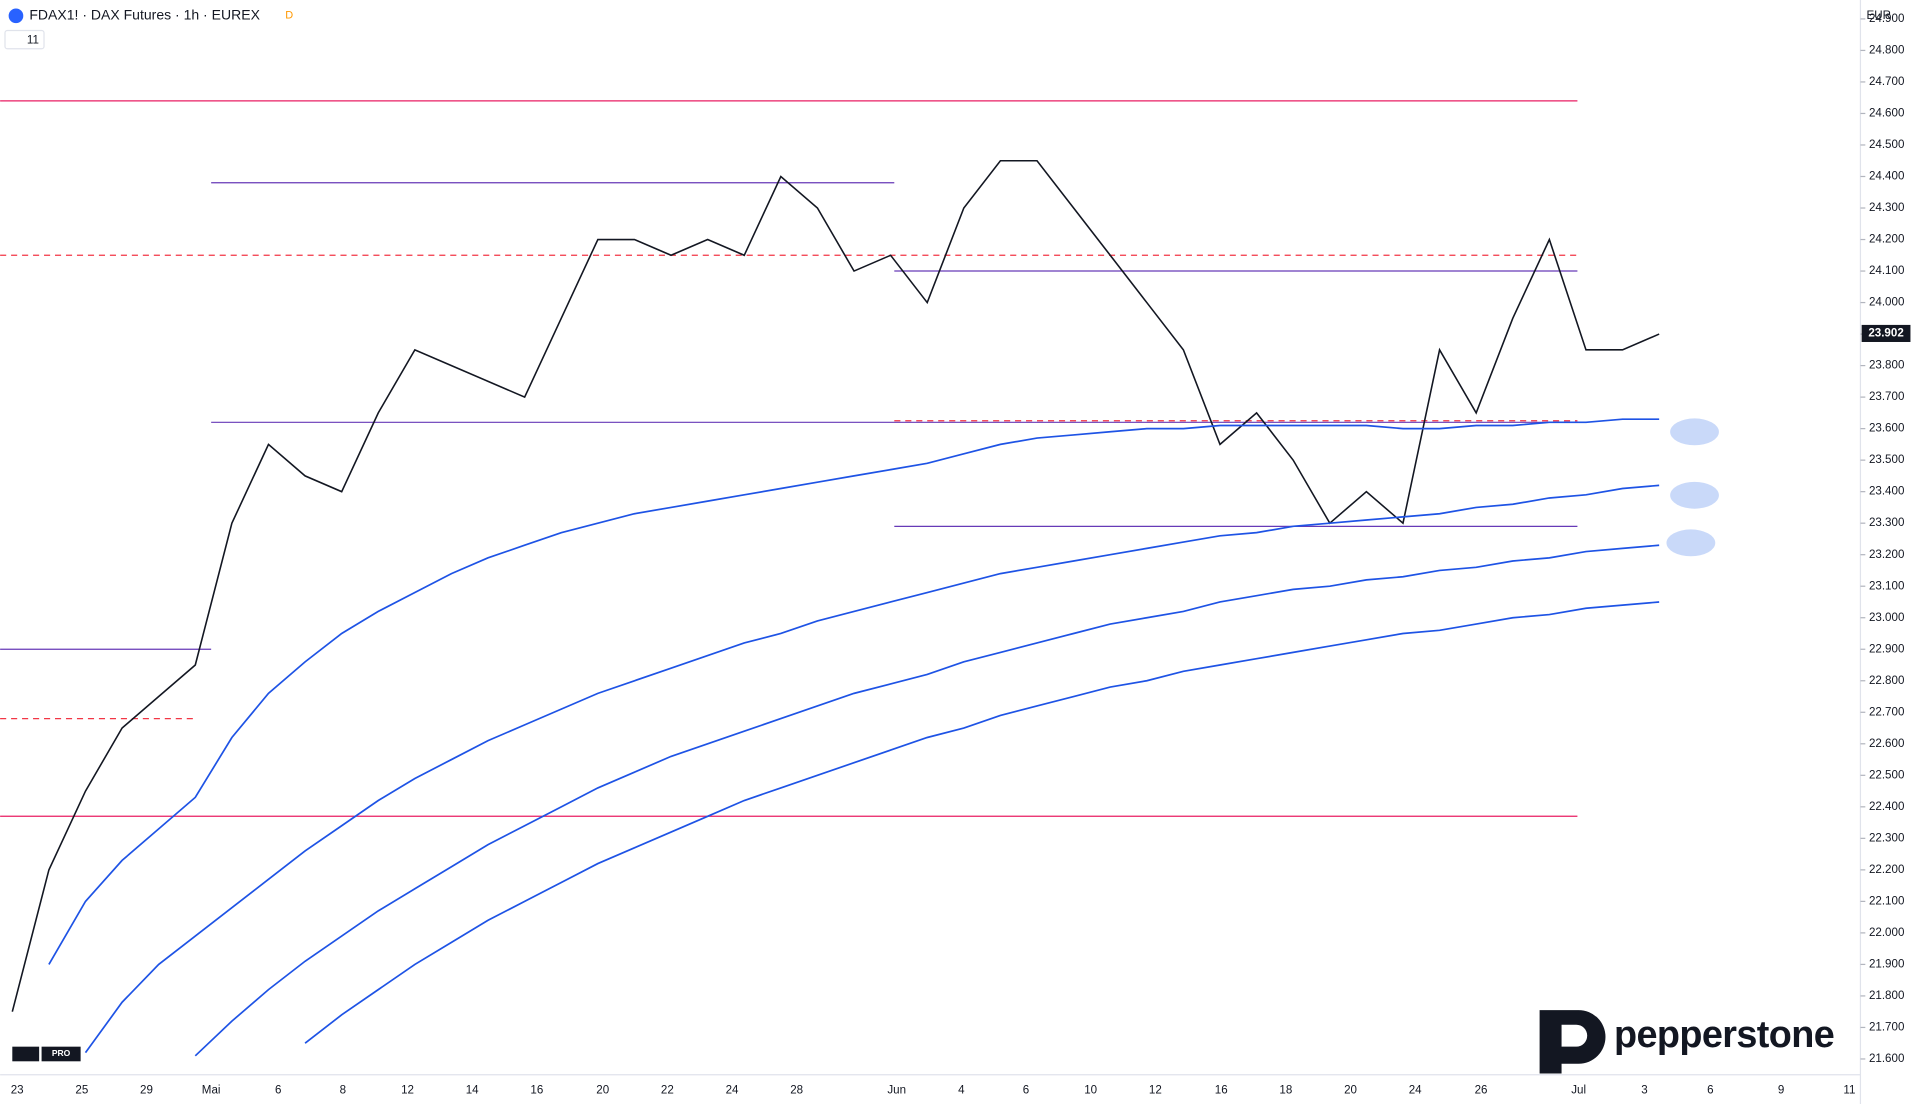 Image resolution: width=1913 pixels, height=1104 pixels. Describe the element at coordinates (1886, 145) in the screenshot. I see `y-tick-label: 24.500` at that location.